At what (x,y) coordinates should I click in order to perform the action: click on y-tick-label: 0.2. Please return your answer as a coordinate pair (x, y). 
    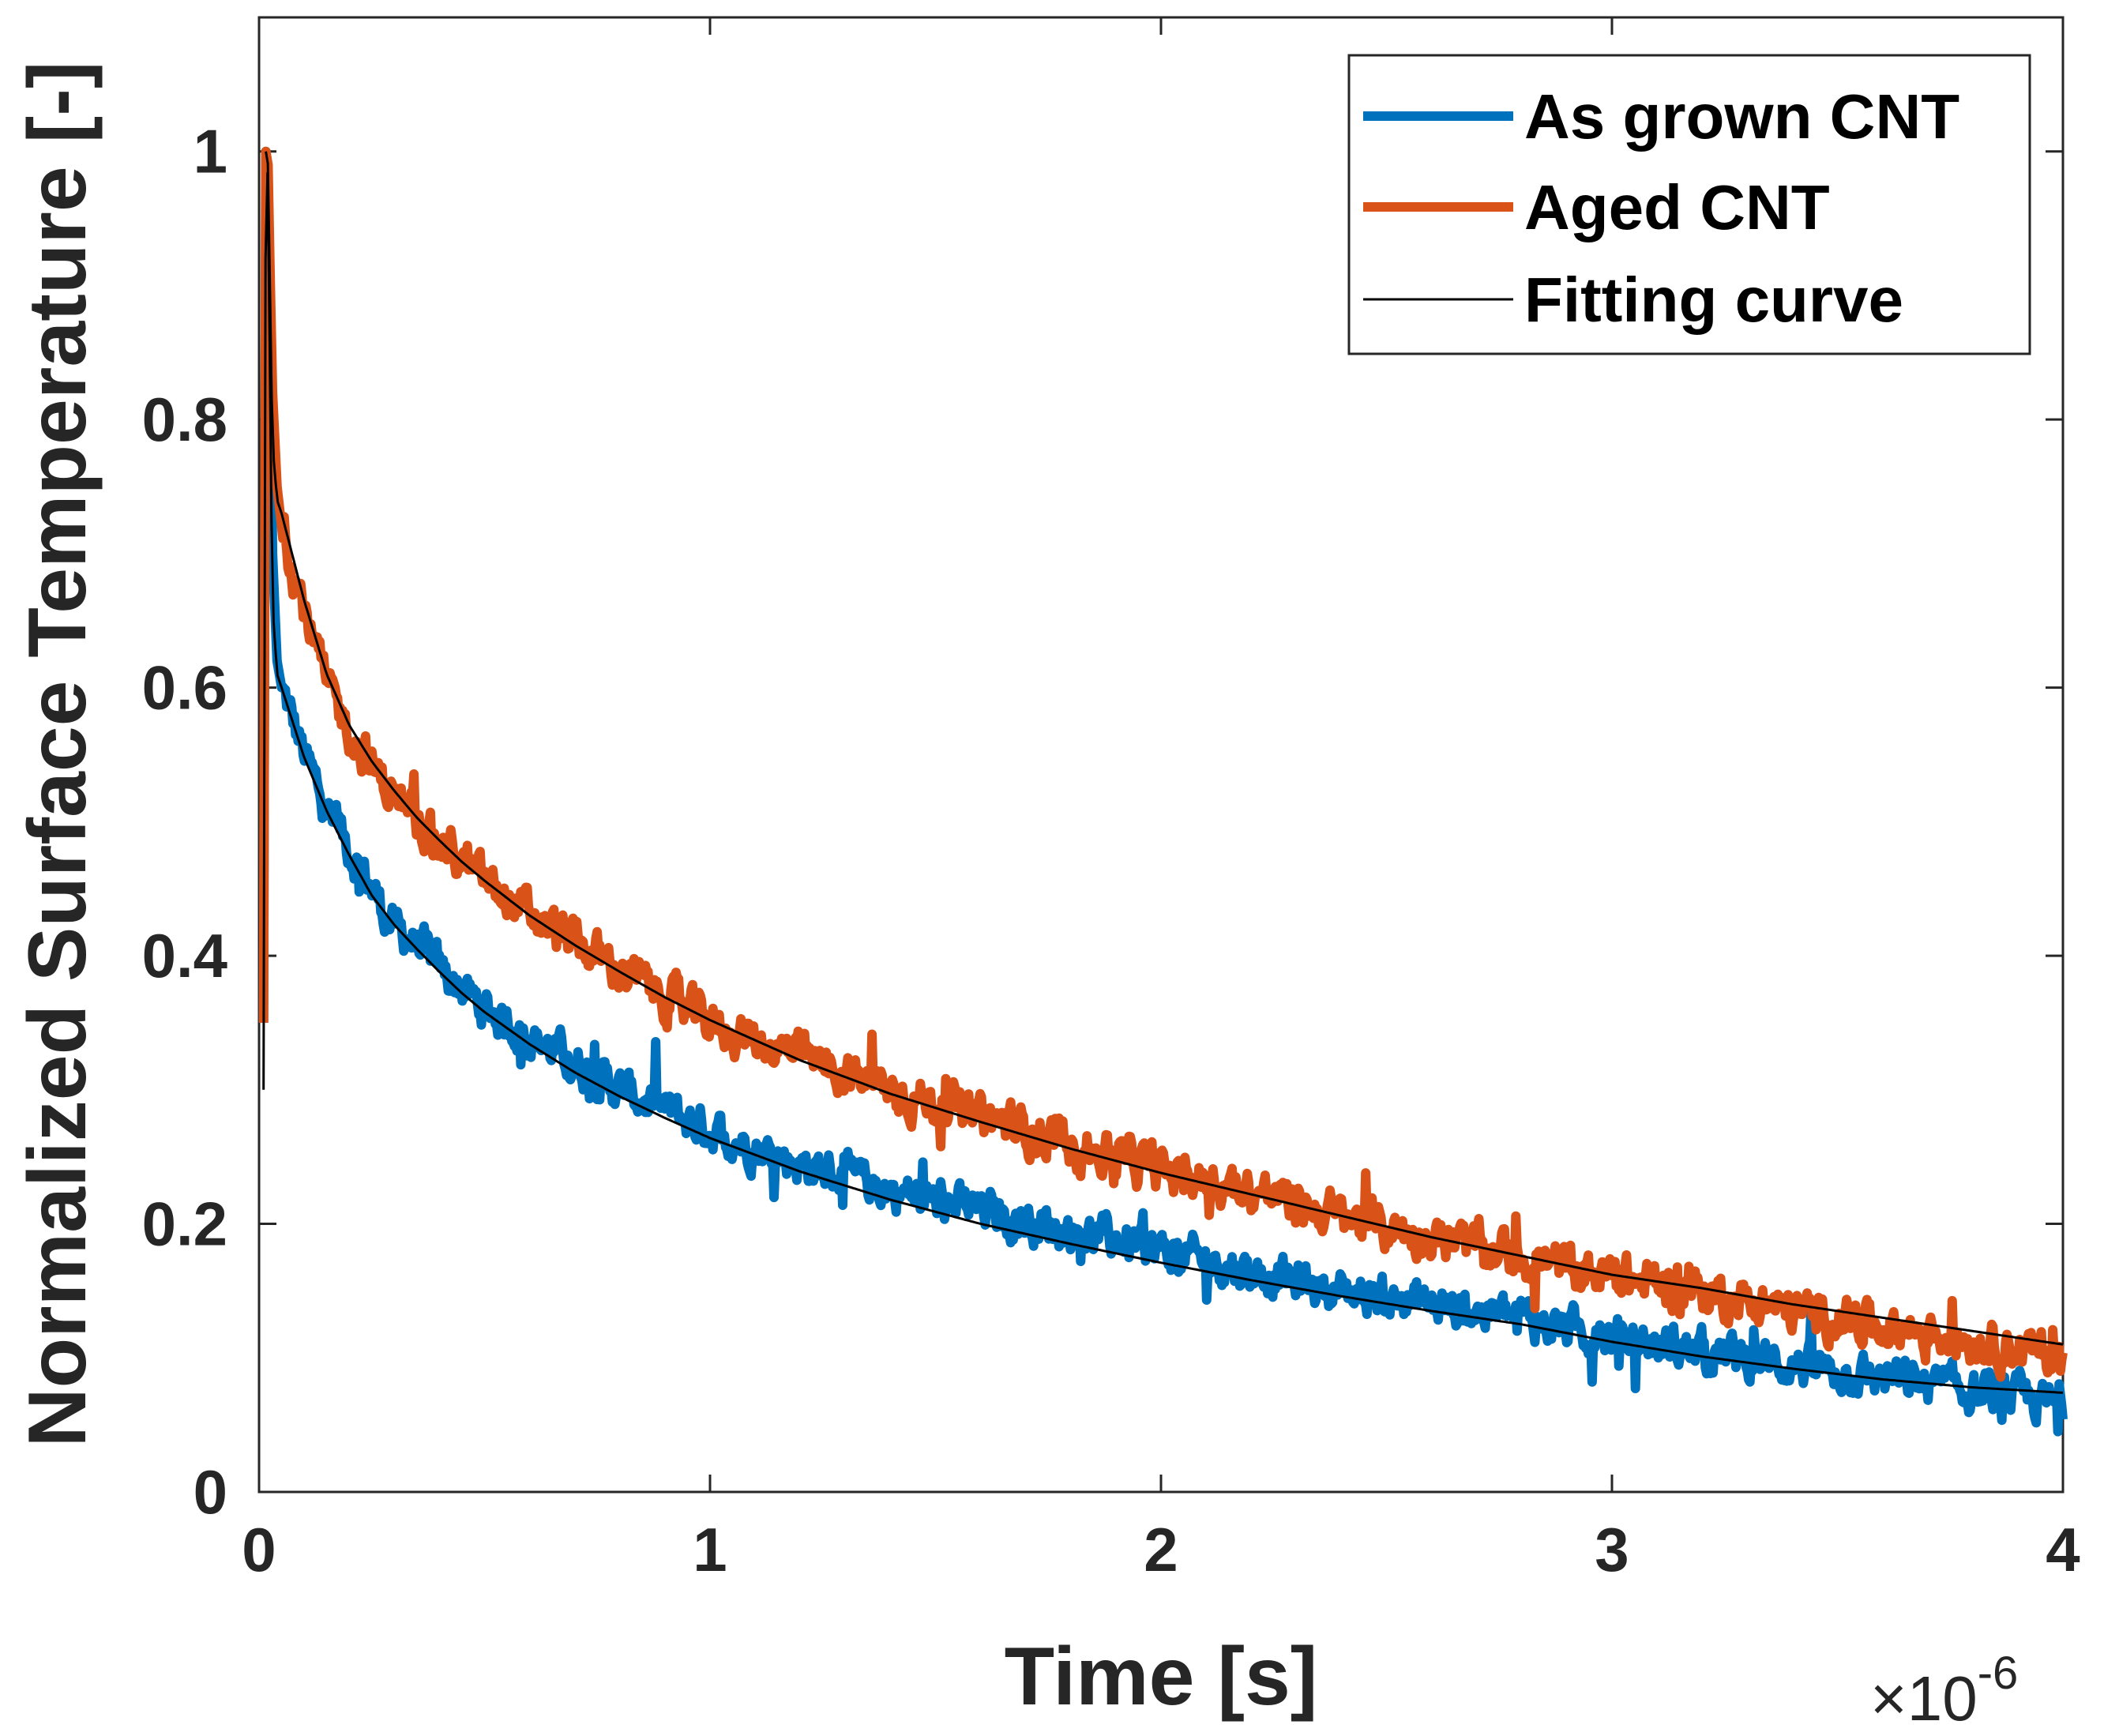
    Looking at the image, I should click on (184, 1224).